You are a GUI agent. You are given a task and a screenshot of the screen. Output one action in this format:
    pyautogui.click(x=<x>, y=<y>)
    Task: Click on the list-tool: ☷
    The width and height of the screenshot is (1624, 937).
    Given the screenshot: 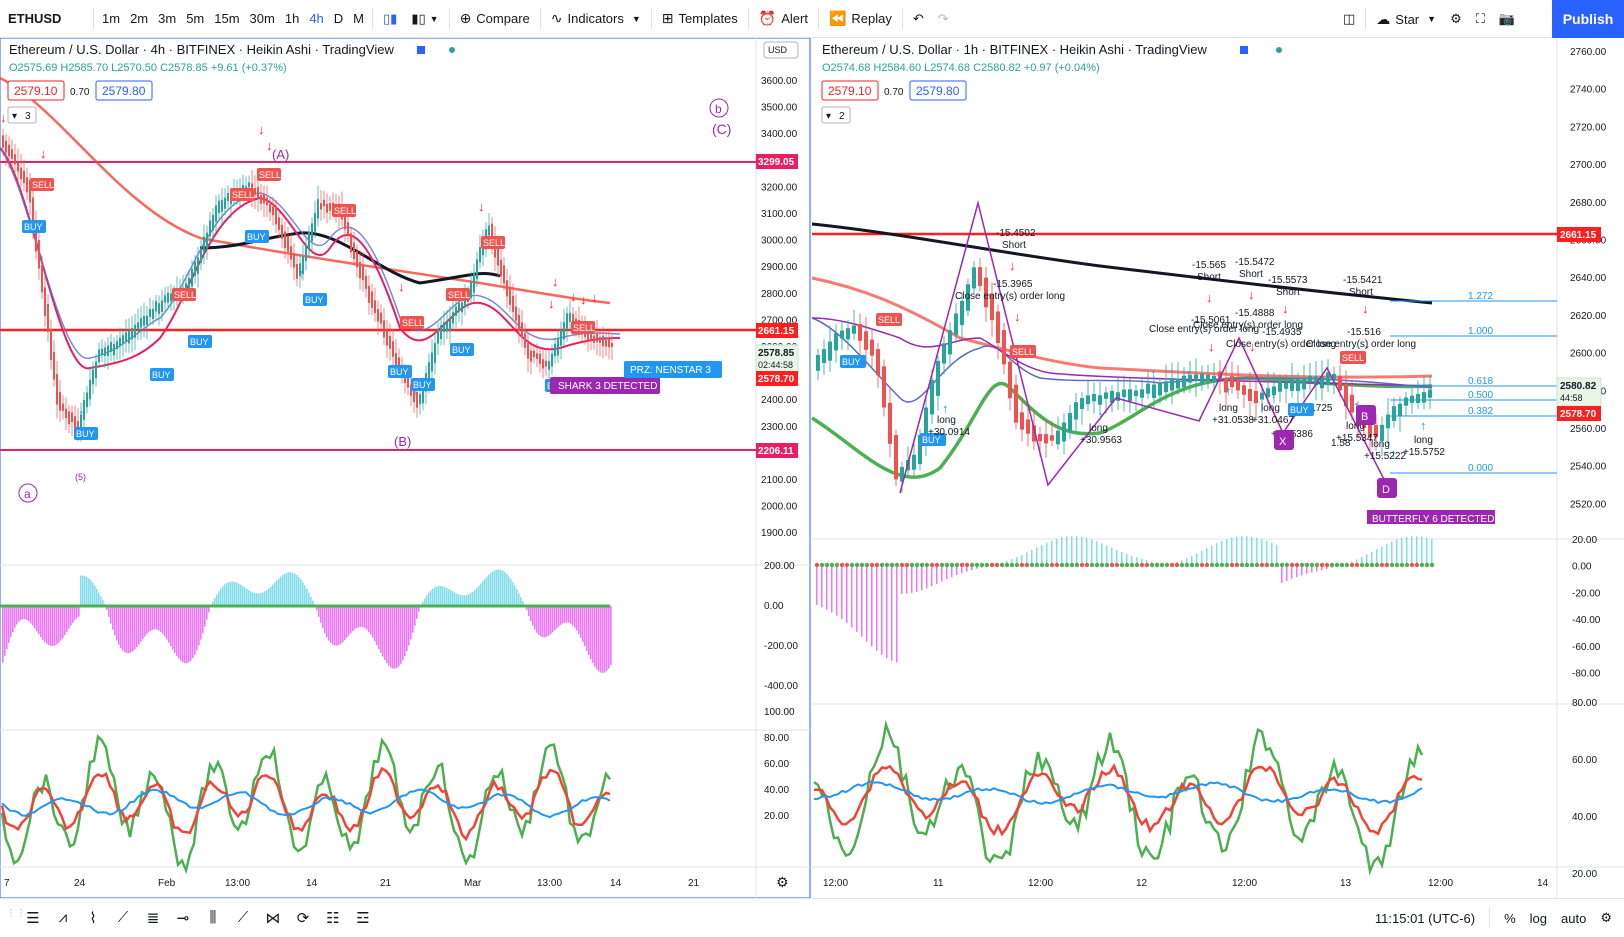 What is the action you would take?
    pyautogui.click(x=333, y=918)
    